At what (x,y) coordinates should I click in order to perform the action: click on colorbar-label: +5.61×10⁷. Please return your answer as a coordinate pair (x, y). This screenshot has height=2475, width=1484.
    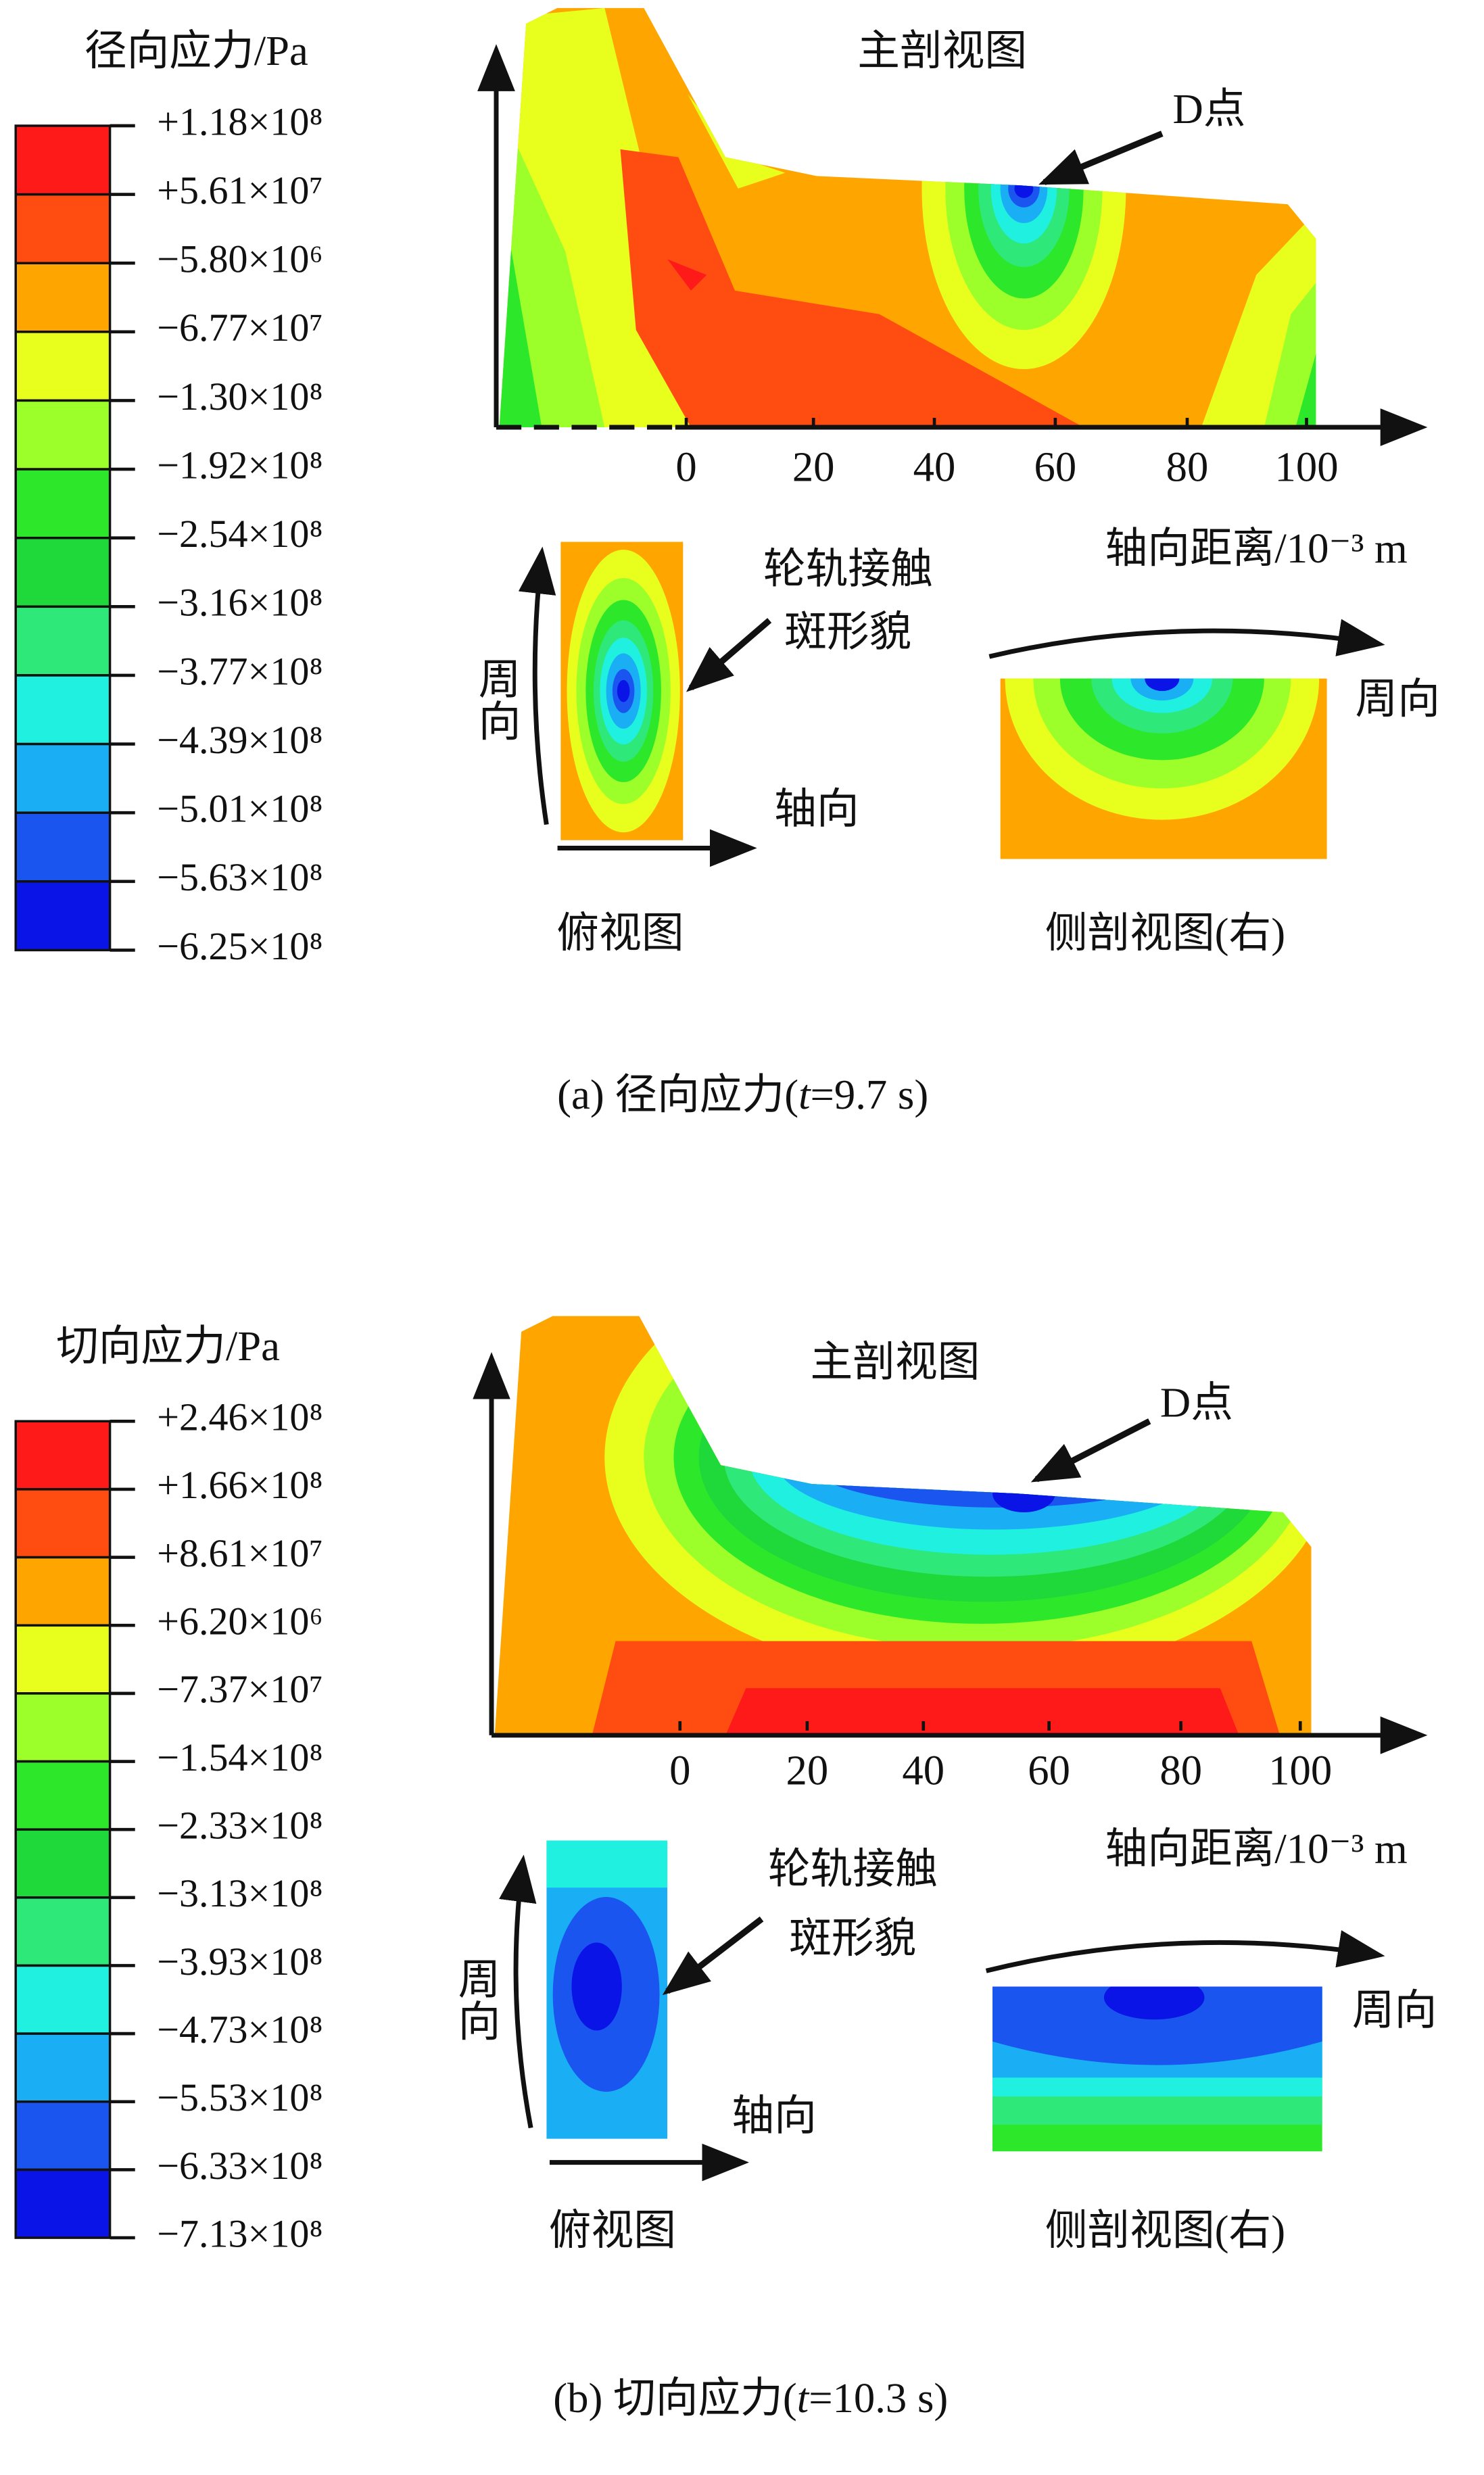
    Looking at the image, I should click on (240, 190).